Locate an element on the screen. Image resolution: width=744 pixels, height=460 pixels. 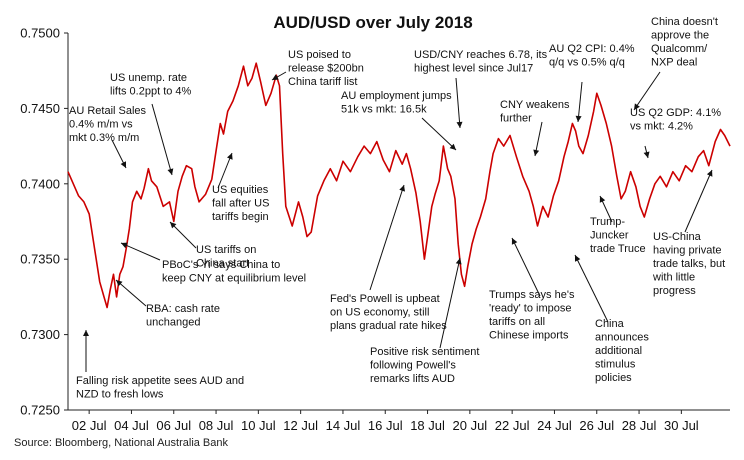
annotation-line: unchanged is located at coordinates (173, 323).